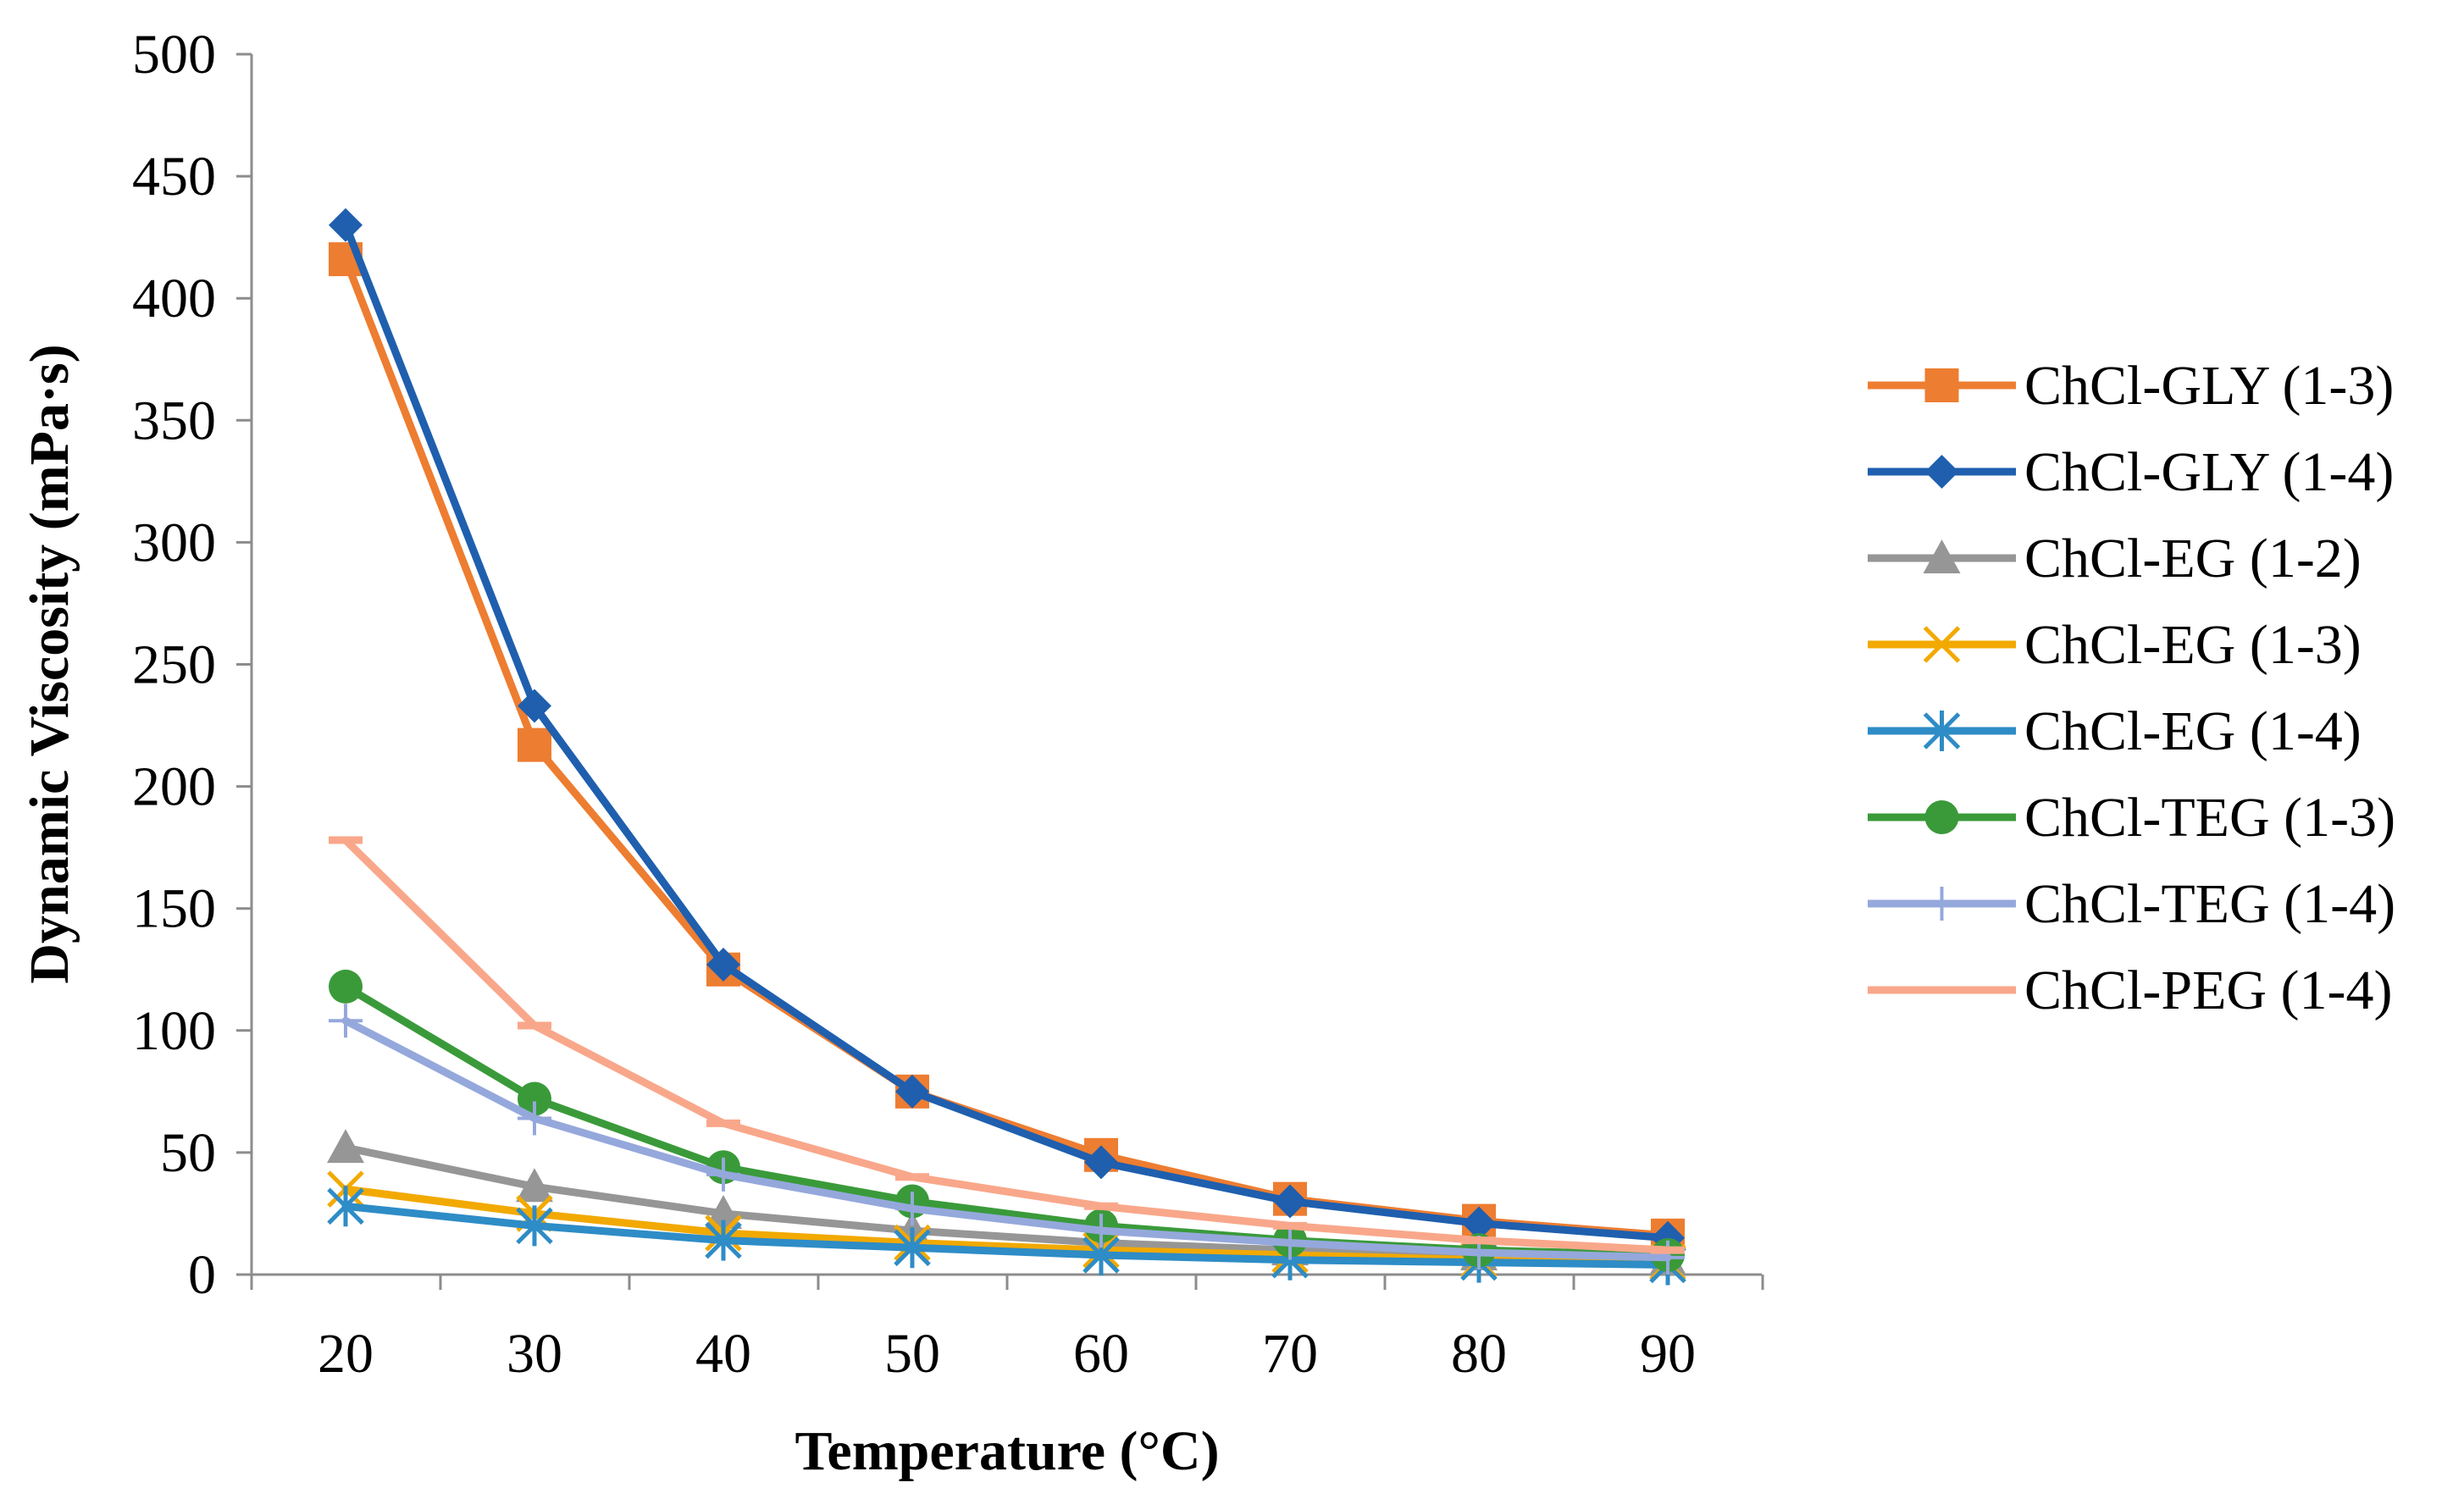 The image size is (2464, 1499). I want to click on x-axis-title: Temperature (°C), so click(1007, 1451).